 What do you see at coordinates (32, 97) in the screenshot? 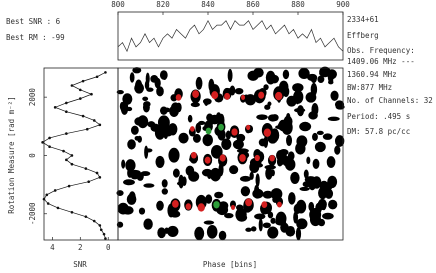
I see `y-tick-label: 2000` at bounding box center [32, 97].